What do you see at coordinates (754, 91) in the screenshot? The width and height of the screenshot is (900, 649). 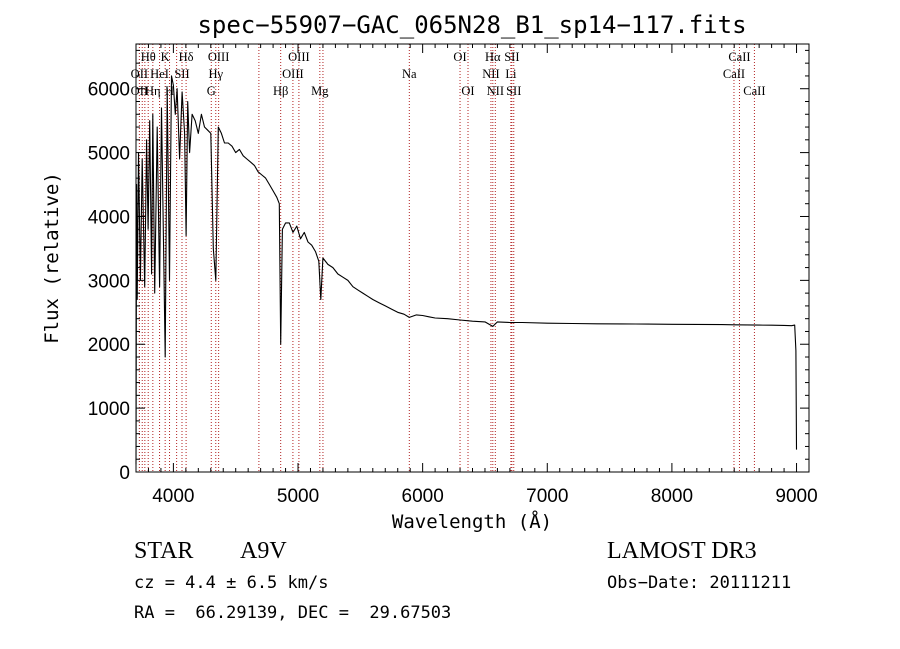 I see `line-label-bottom-9: CaII` at bounding box center [754, 91].